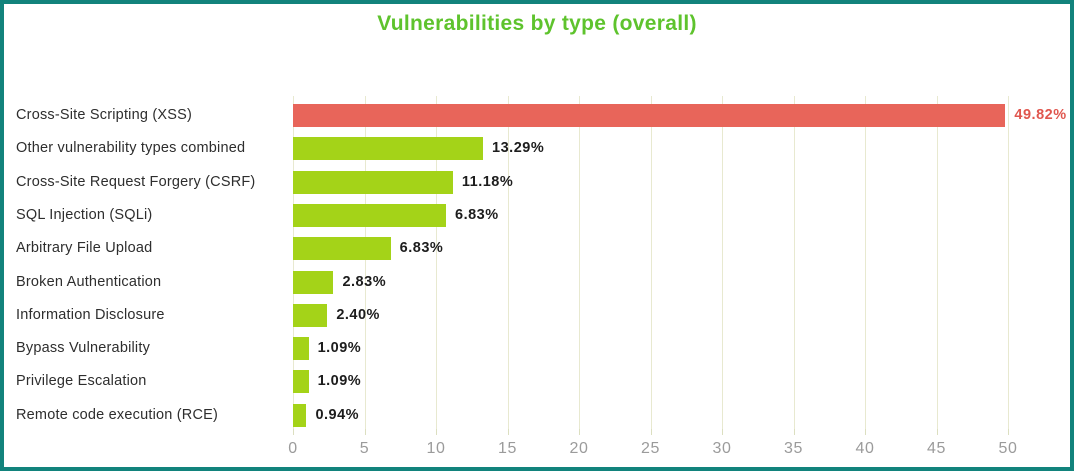 The image size is (1074, 471). What do you see at coordinates (518, 148) in the screenshot?
I see `value-label: 13.29%` at bounding box center [518, 148].